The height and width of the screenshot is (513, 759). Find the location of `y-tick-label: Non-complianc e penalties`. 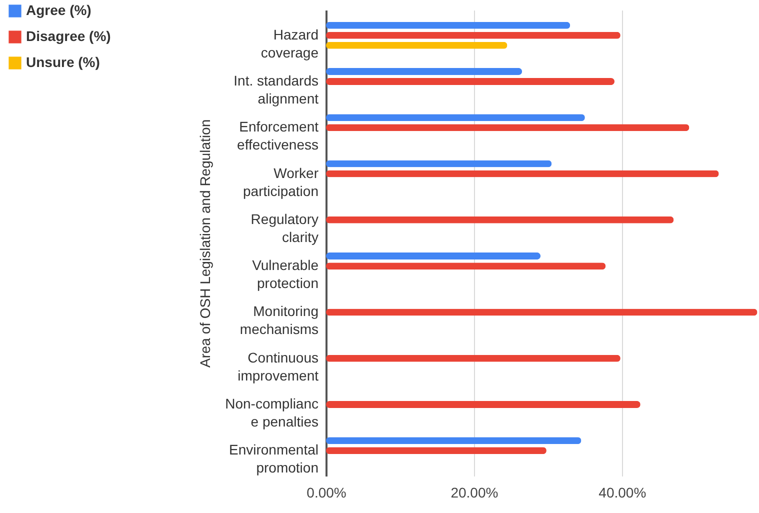

y-tick-label: Non-complianc e penalties is located at coordinates (271, 412).